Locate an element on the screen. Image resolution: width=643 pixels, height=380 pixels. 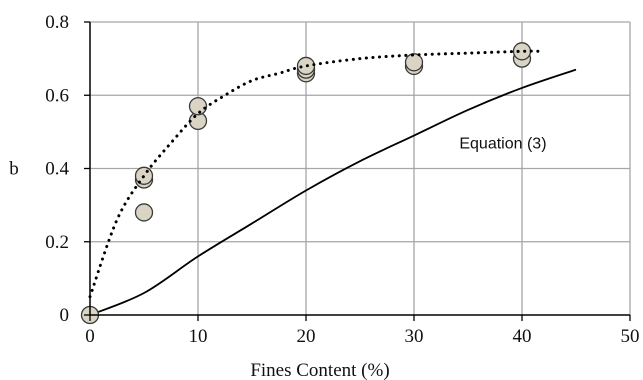
y-tick-label: 0.4 is located at coordinates (57, 169).